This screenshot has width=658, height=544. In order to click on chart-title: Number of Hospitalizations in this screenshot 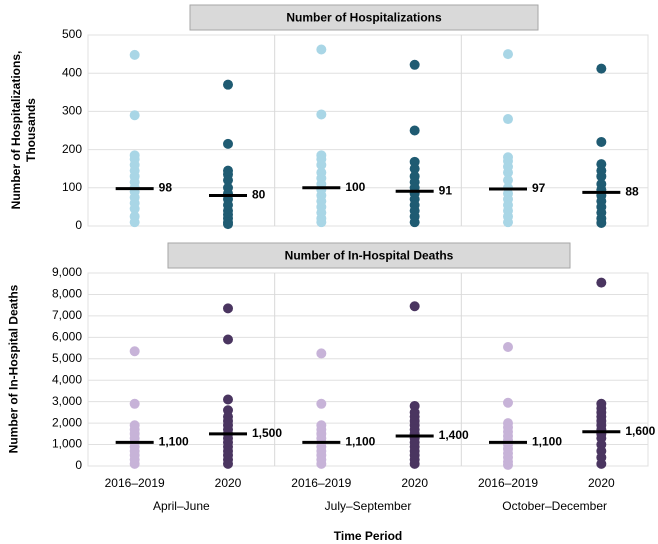, I will do `click(364, 18)`.